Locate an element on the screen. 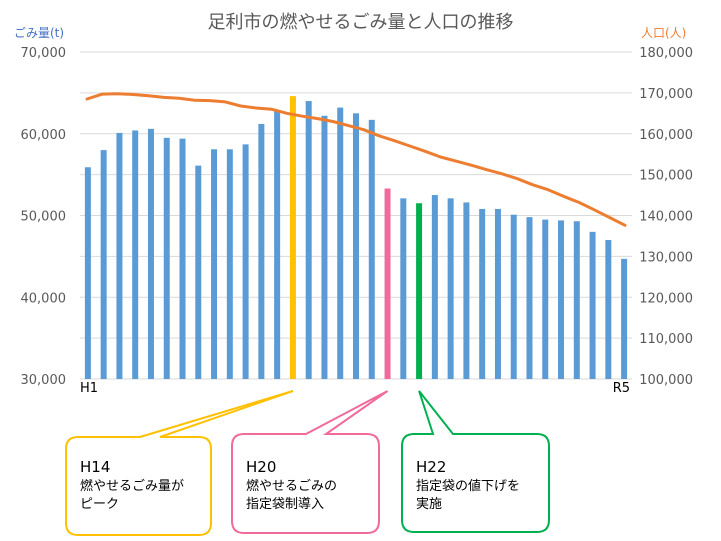  right-axis-title: 人口(人) is located at coordinates (664, 33).